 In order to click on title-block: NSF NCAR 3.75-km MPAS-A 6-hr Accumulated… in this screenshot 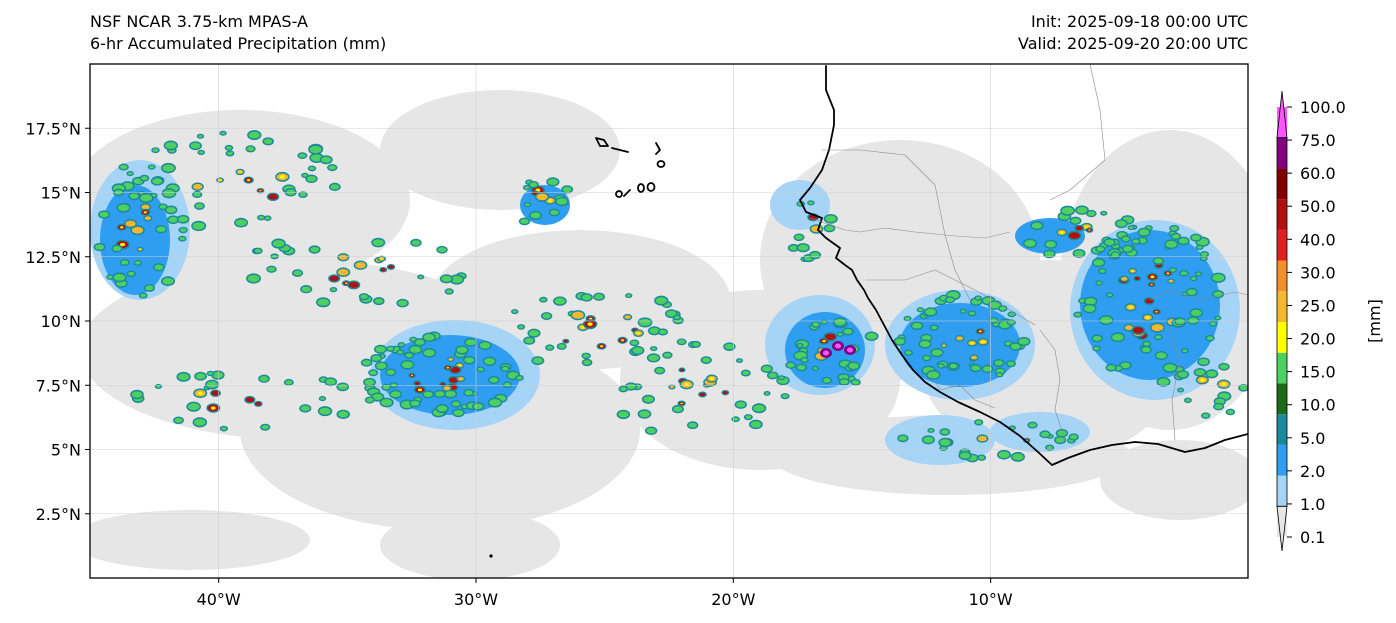, I will do `click(238, 33)`.